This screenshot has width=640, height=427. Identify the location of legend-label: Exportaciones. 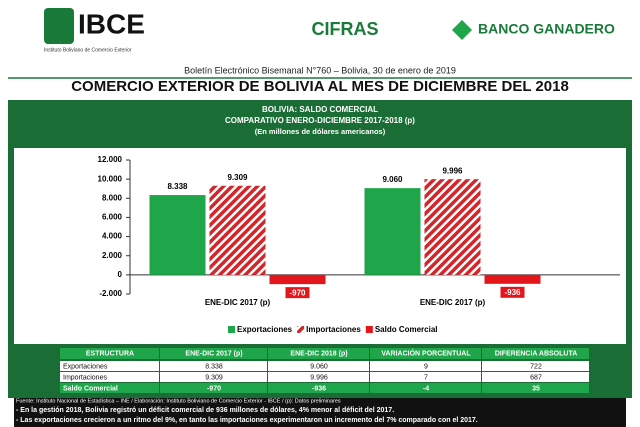
(265, 329).